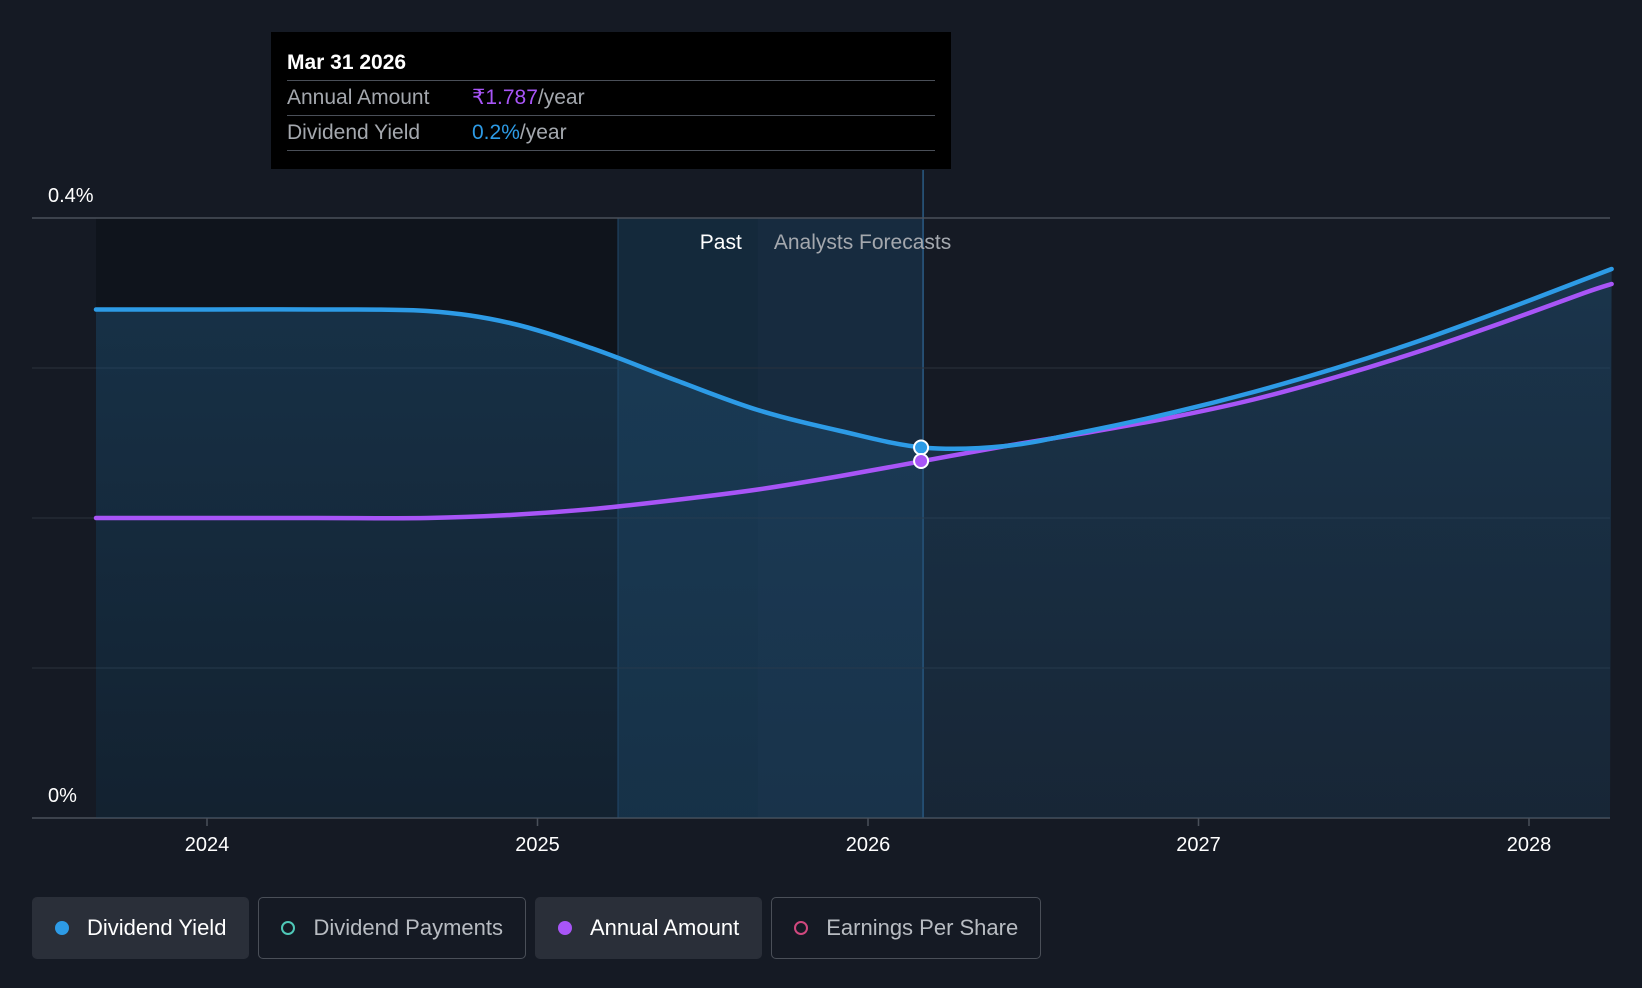 This screenshot has height=988, width=1642. I want to click on x-tick-label: 2026, so click(868, 845).